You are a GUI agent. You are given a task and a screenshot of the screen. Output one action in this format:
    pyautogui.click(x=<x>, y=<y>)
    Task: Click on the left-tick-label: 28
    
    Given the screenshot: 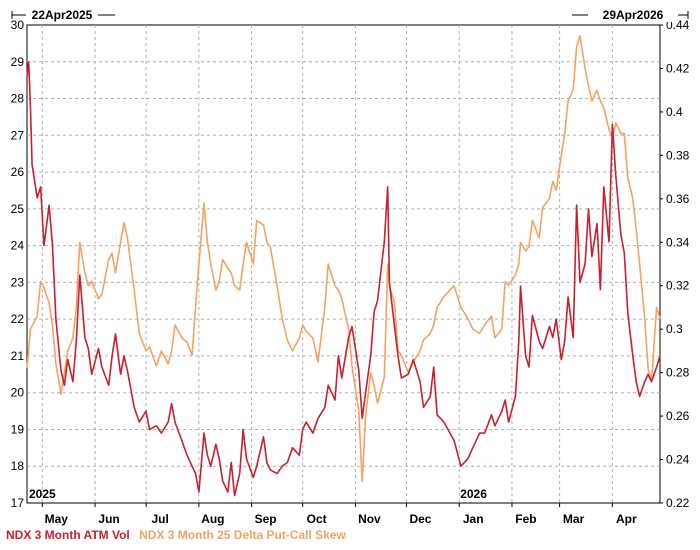 What is the action you would take?
    pyautogui.click(x=18, y=99)
    